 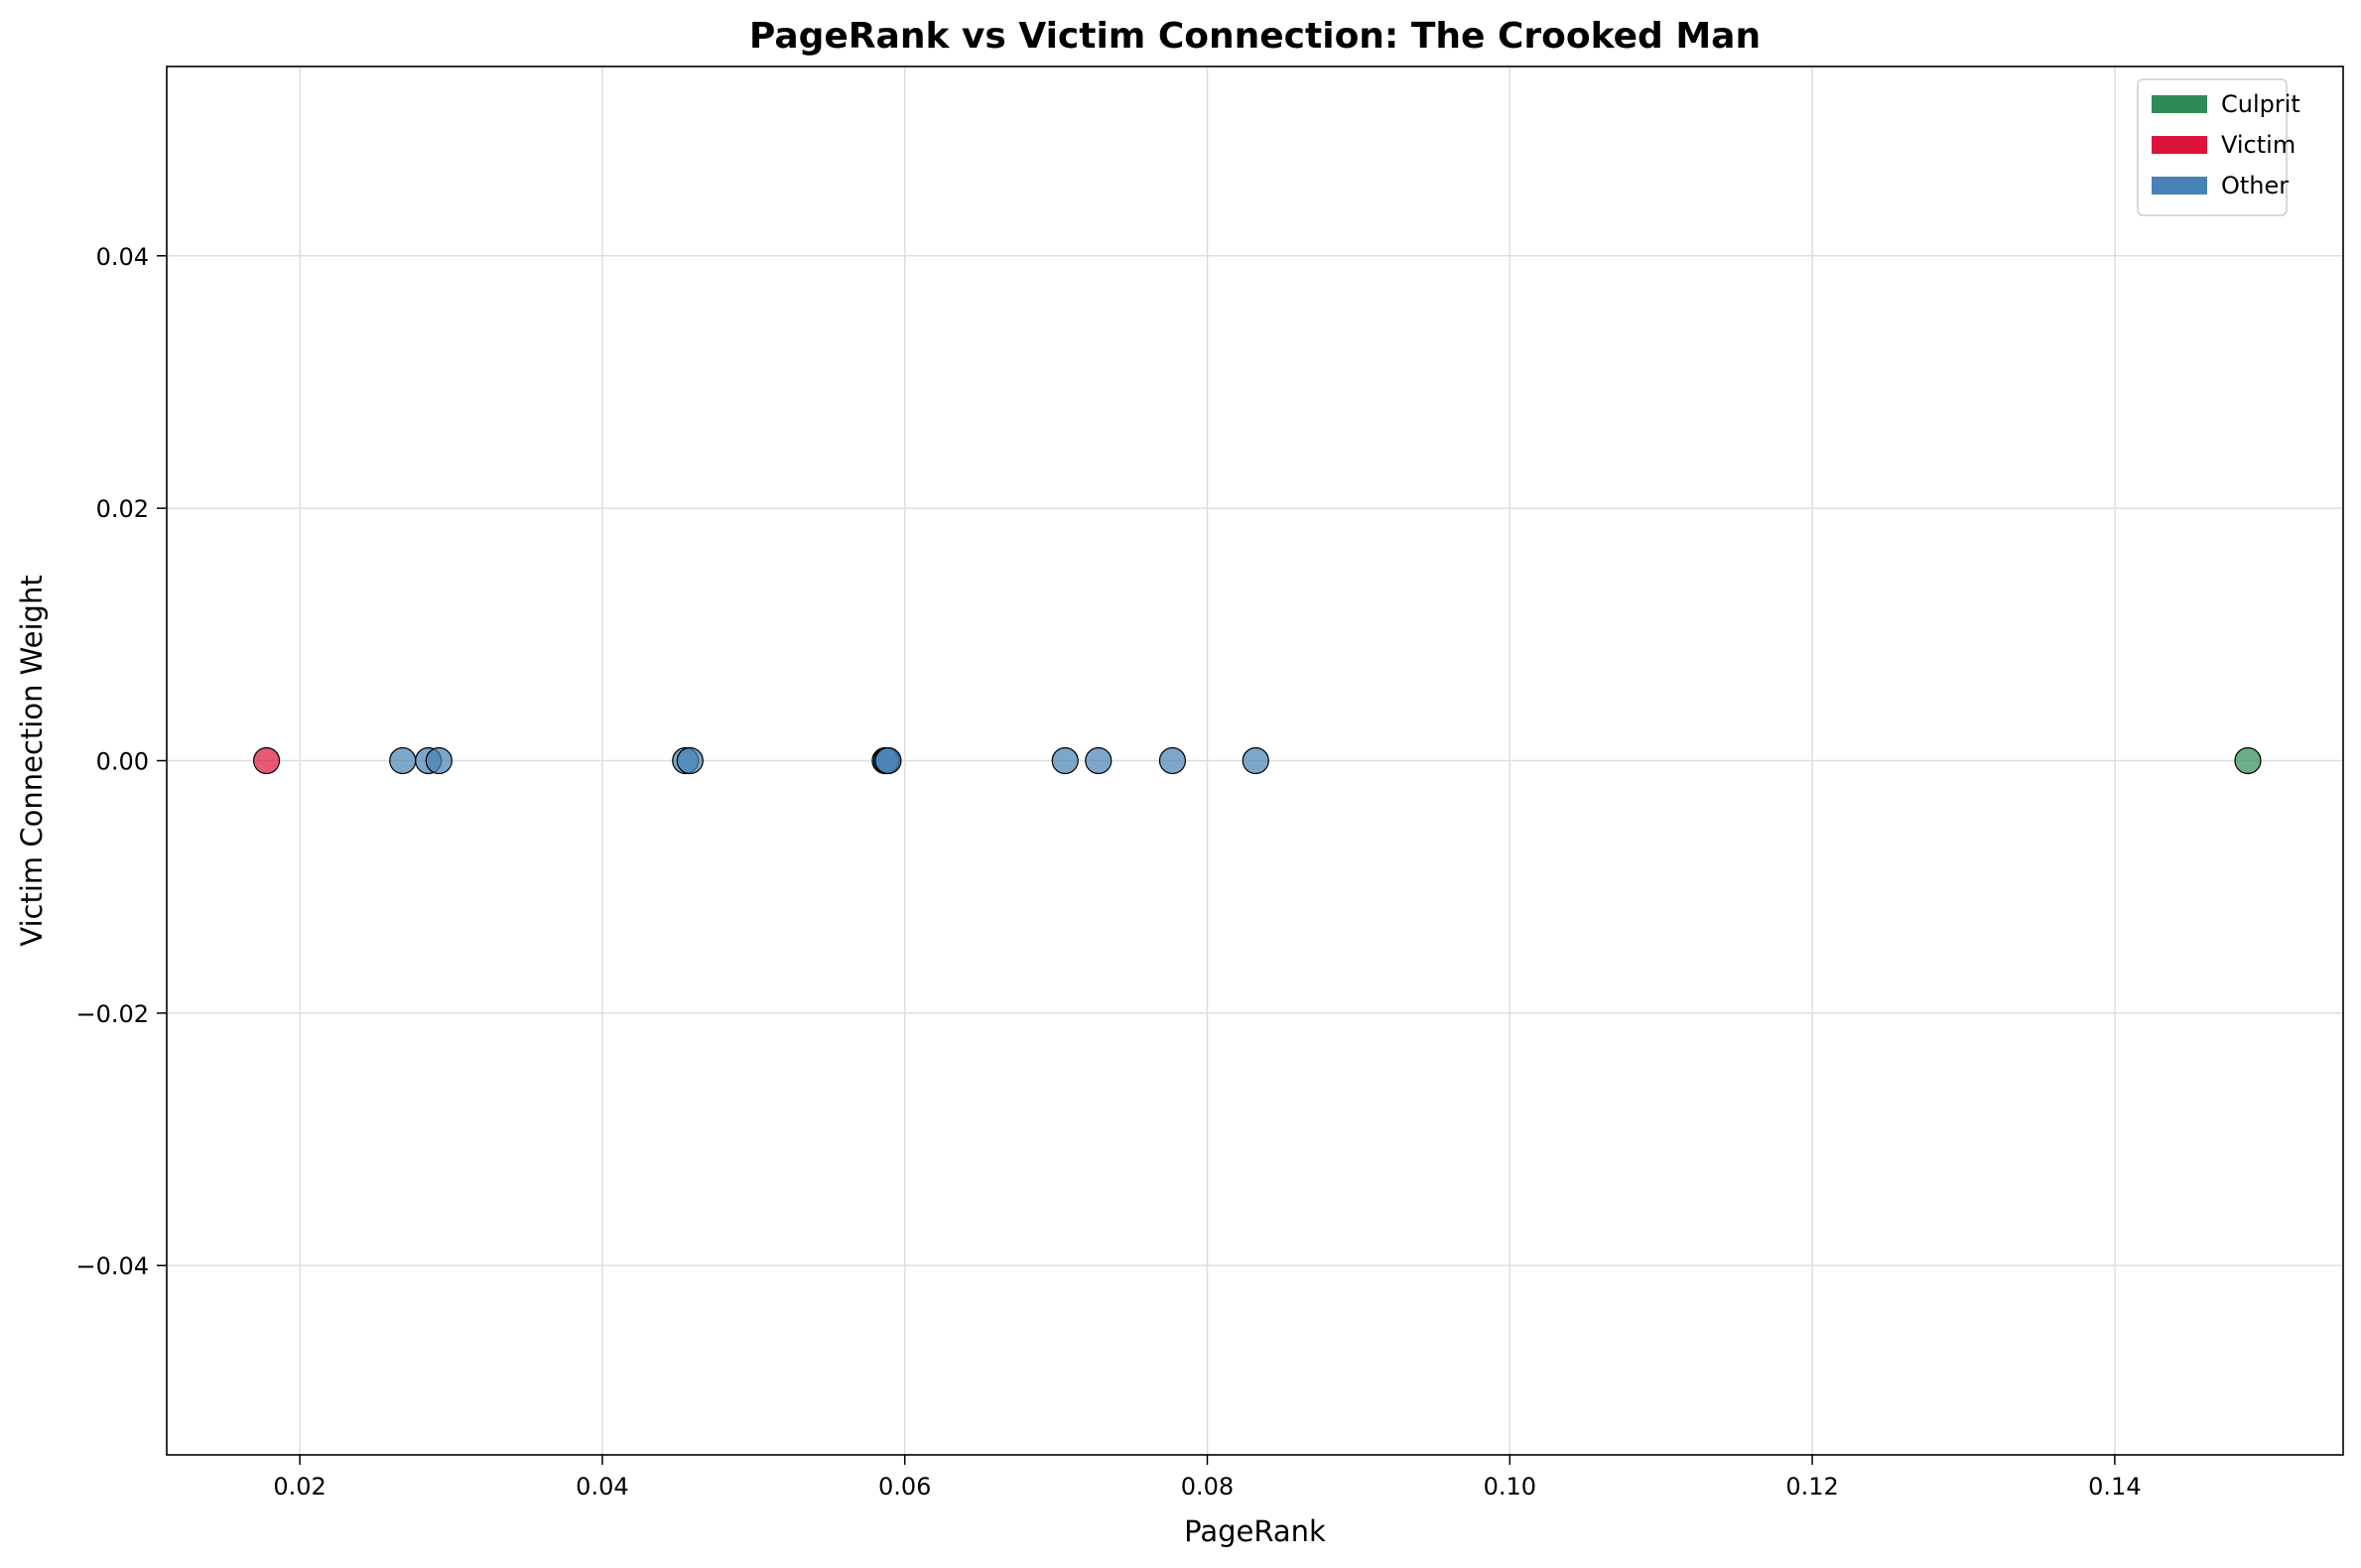 I want to click on y-tick-label: 0.00, so click(x=122, y=762).